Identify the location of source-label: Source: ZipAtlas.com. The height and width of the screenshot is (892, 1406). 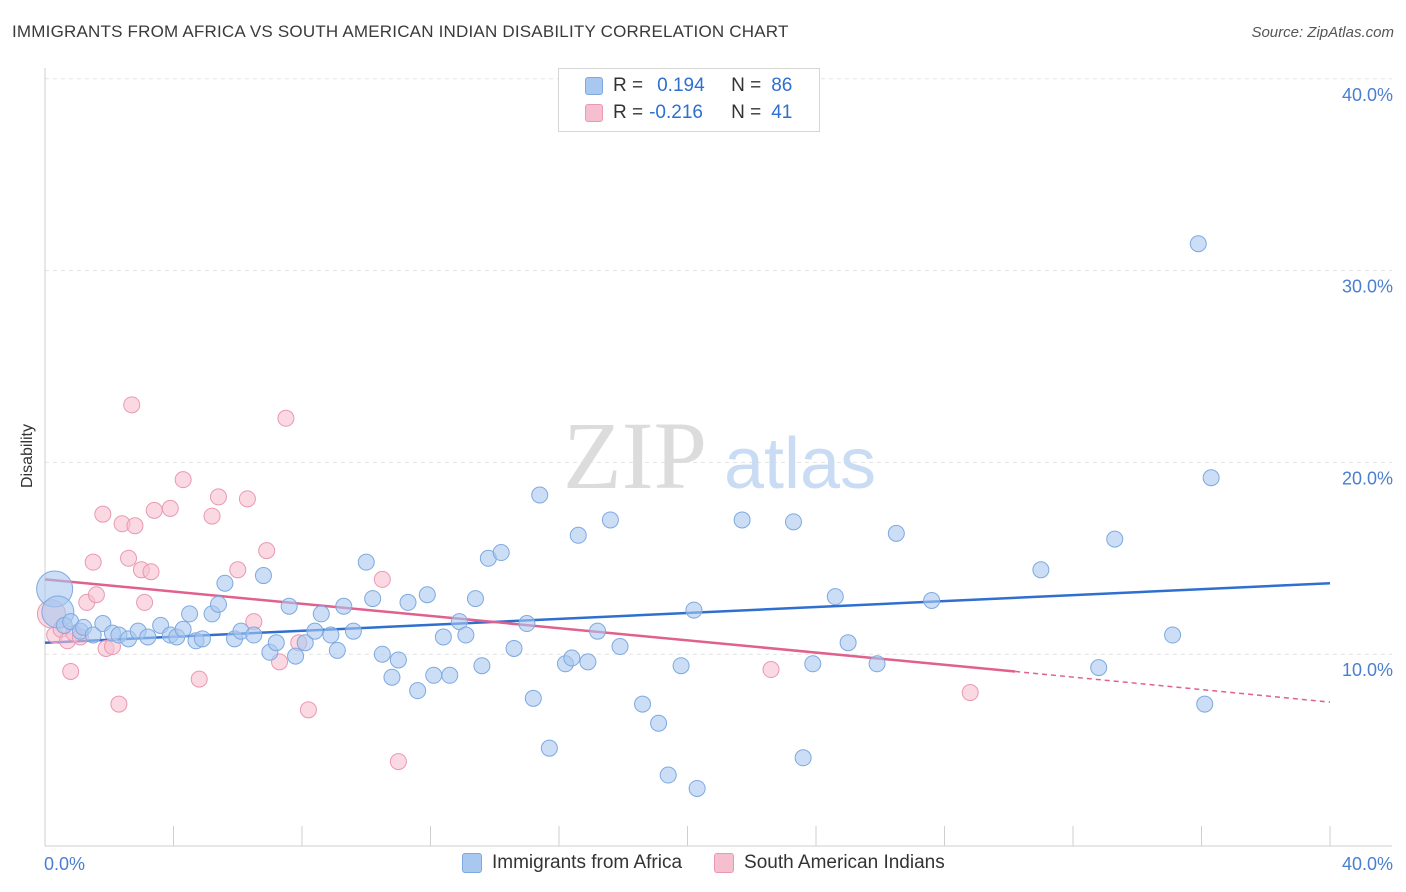
(1322, 32).